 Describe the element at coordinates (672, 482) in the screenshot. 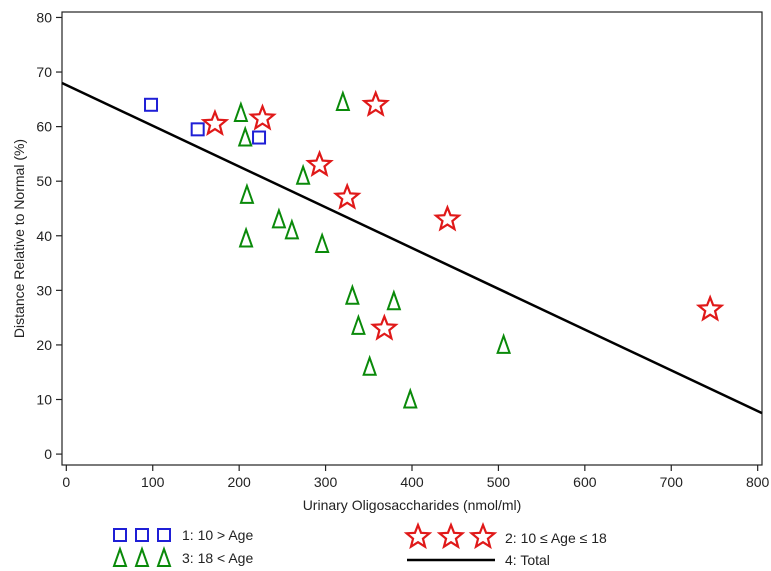

I see `x-tick-label: 700` at that location.